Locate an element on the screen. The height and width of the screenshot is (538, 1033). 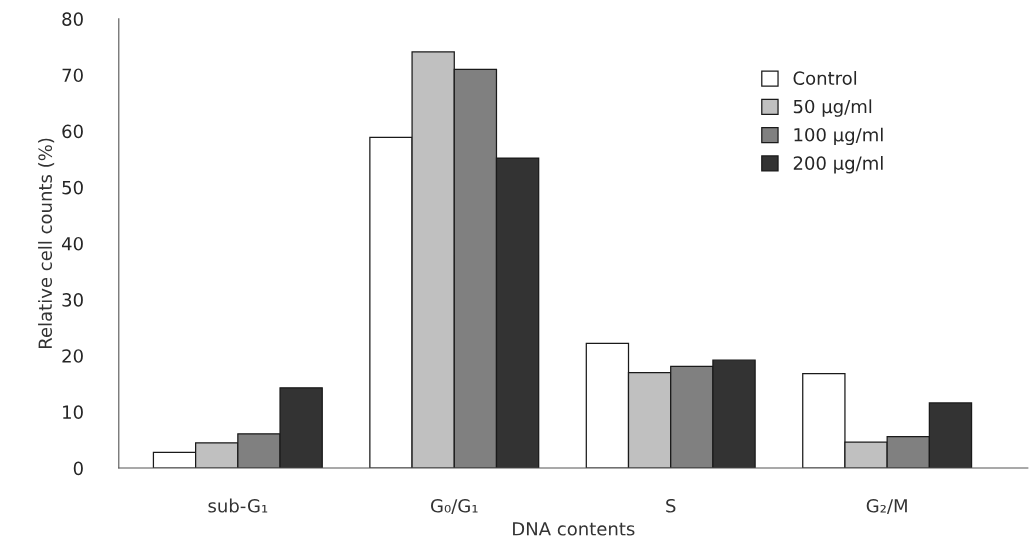
y-tick-label: 50 is located at coordinates (72, 187).